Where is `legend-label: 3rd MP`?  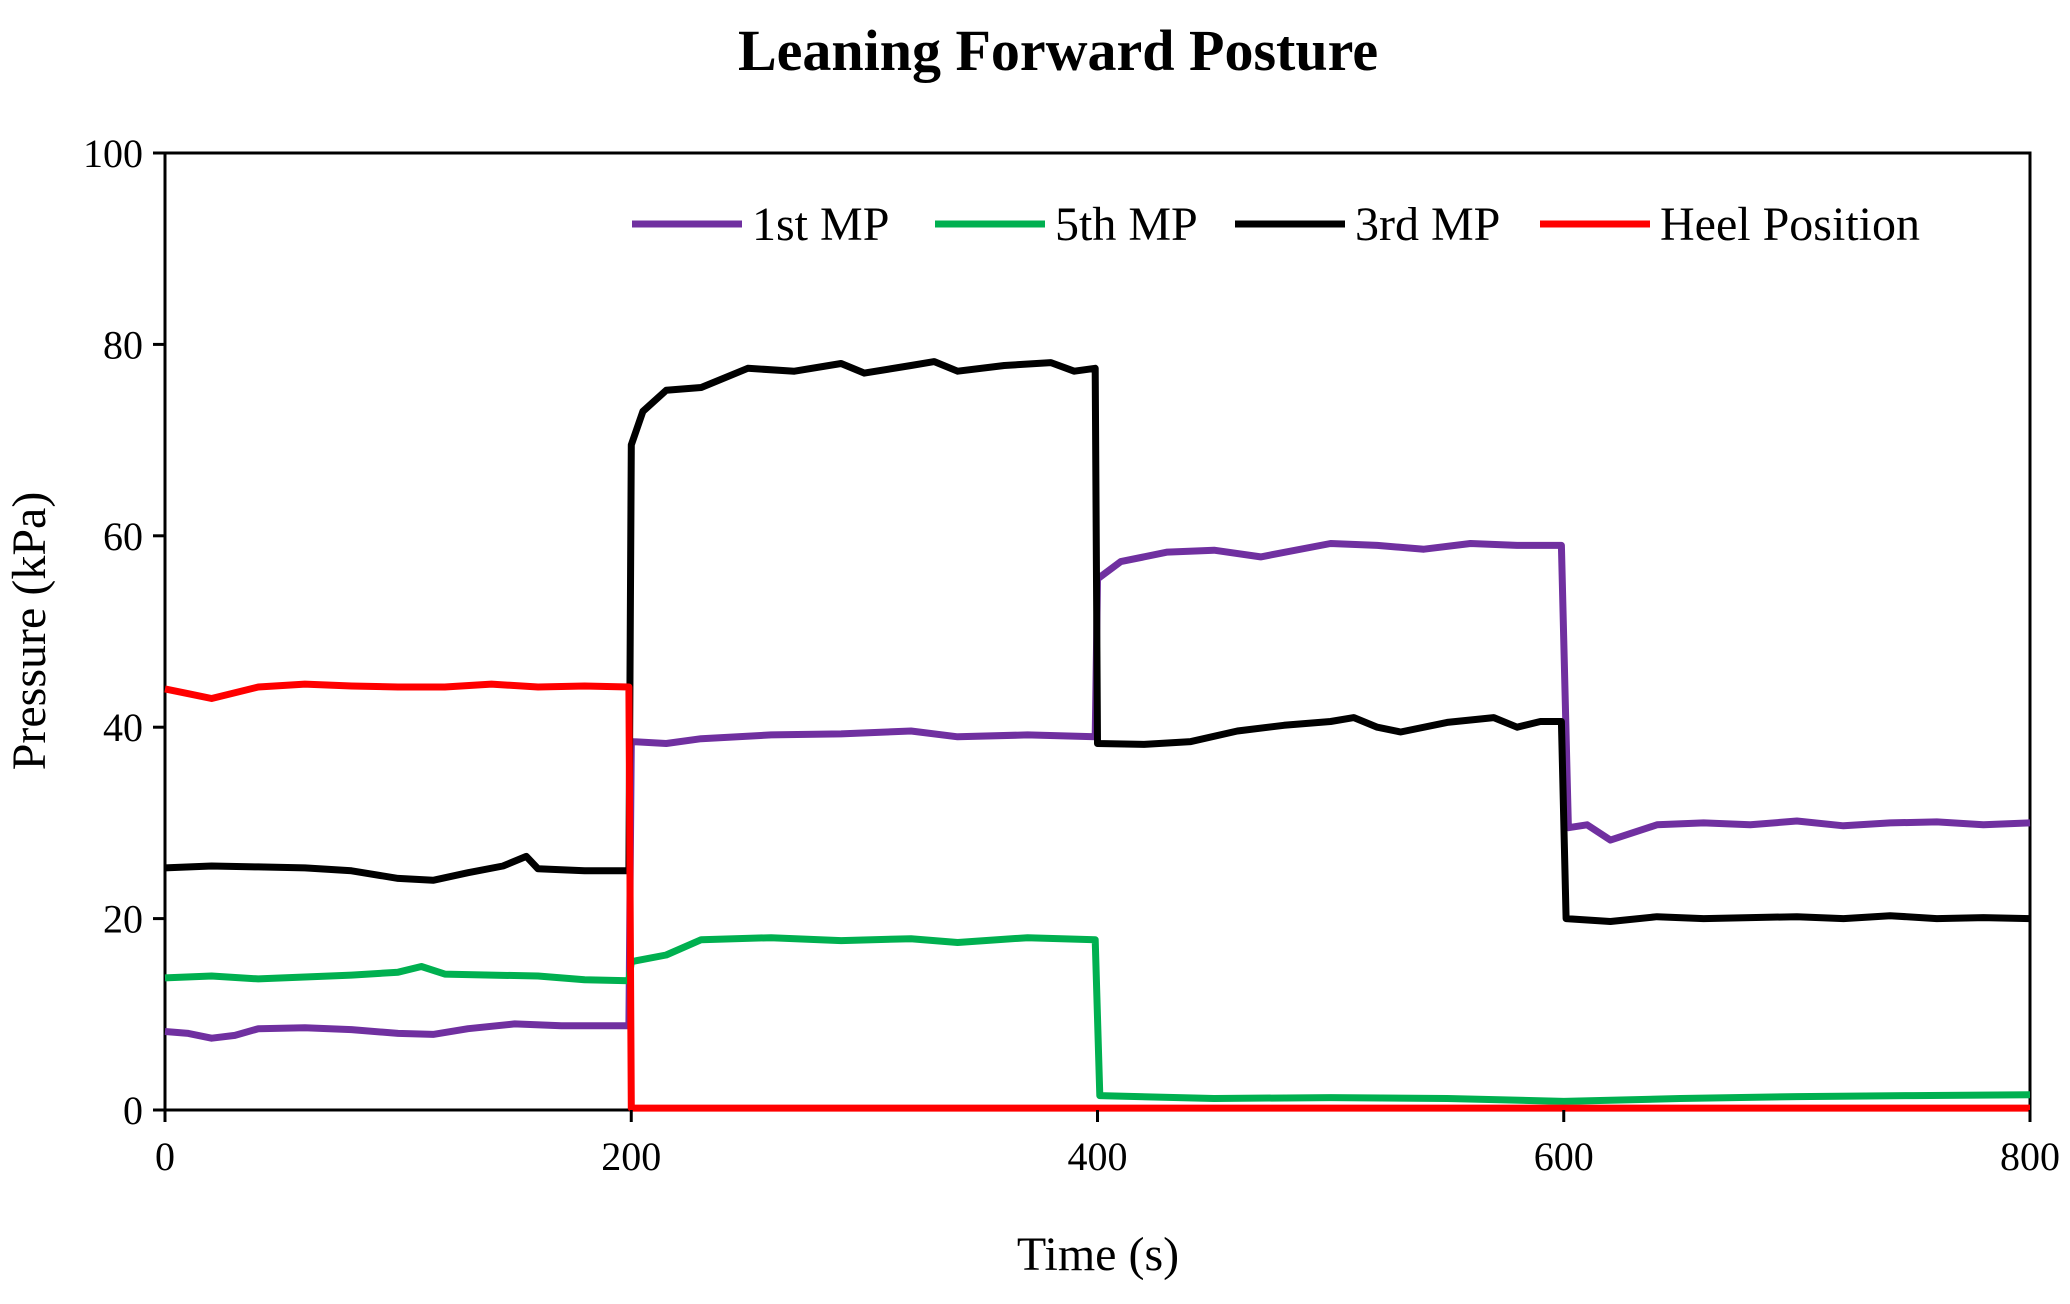
legend-label: 3rd MP is located at coordinates (1427, 224).